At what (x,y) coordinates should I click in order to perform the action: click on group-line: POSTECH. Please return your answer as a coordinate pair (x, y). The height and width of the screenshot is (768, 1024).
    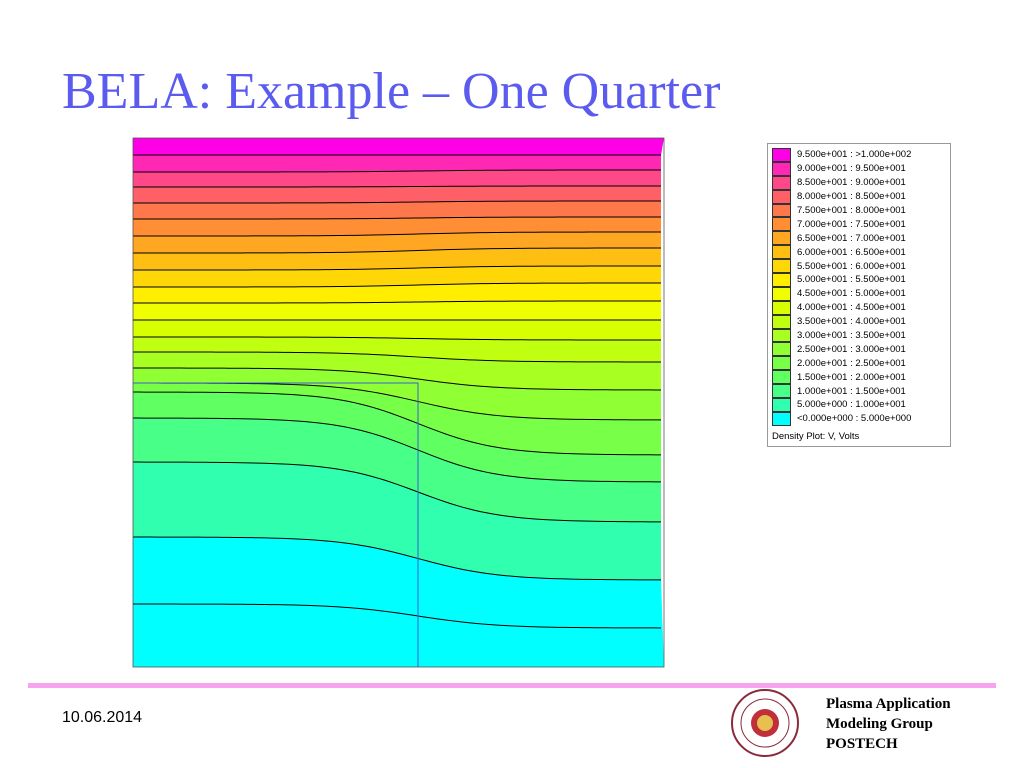
    Looking at the image, I should click on (862, 744).